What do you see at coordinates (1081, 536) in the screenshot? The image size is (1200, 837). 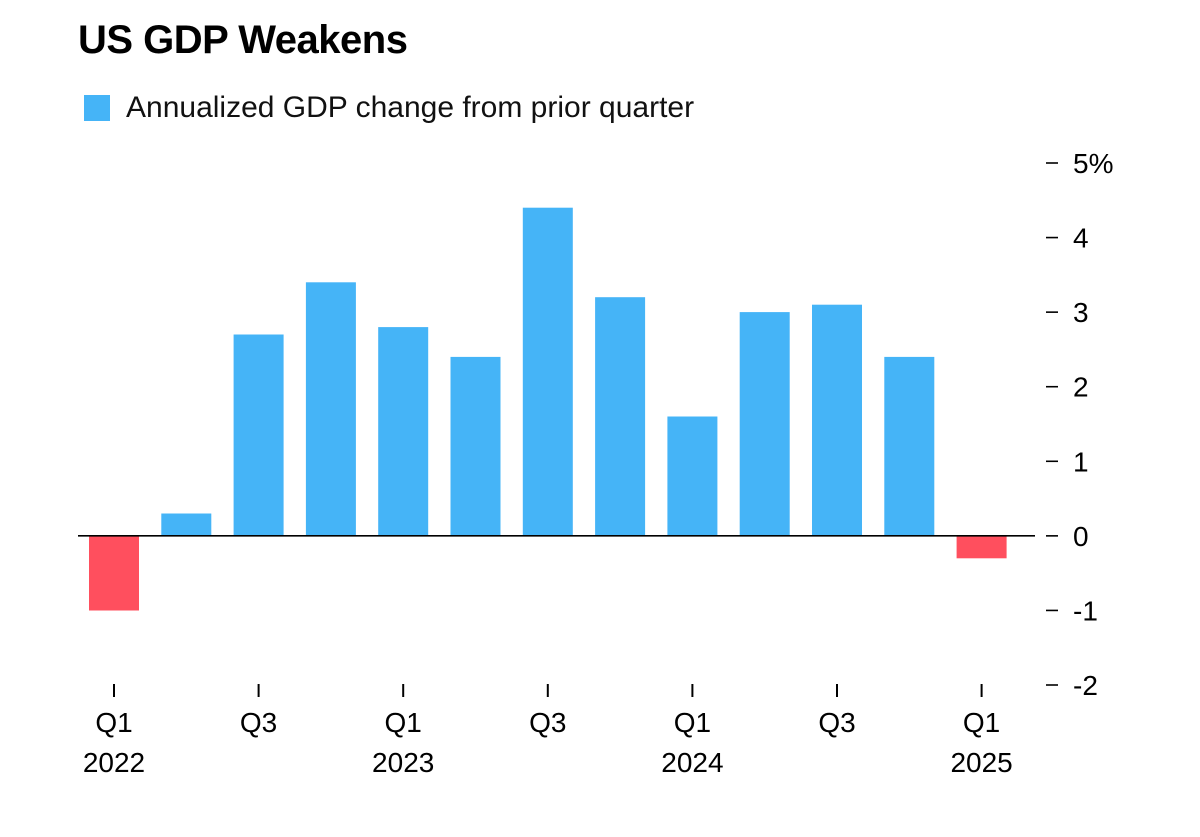 I see `y-tick-label: 0` at bounding box center [1081, 536].